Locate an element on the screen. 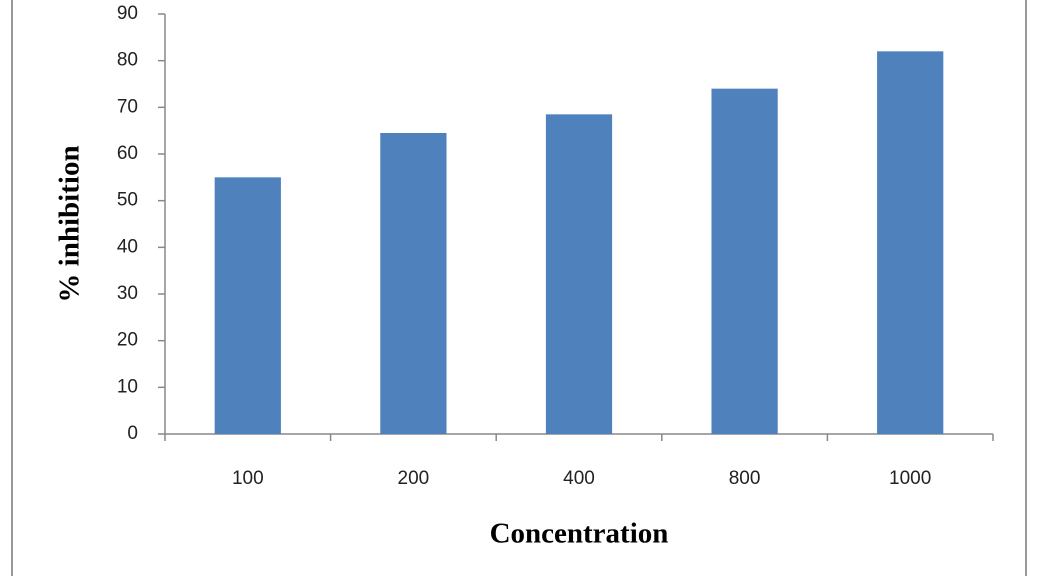 The height and width of the screenshot is (576, 1038). y-tick-label: 10 is located at coordinates (127, 386).